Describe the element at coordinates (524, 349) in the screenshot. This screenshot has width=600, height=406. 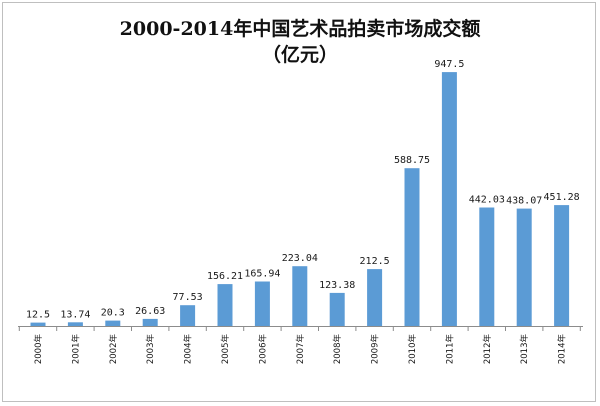
I see `category-label: 2013年` at that location.